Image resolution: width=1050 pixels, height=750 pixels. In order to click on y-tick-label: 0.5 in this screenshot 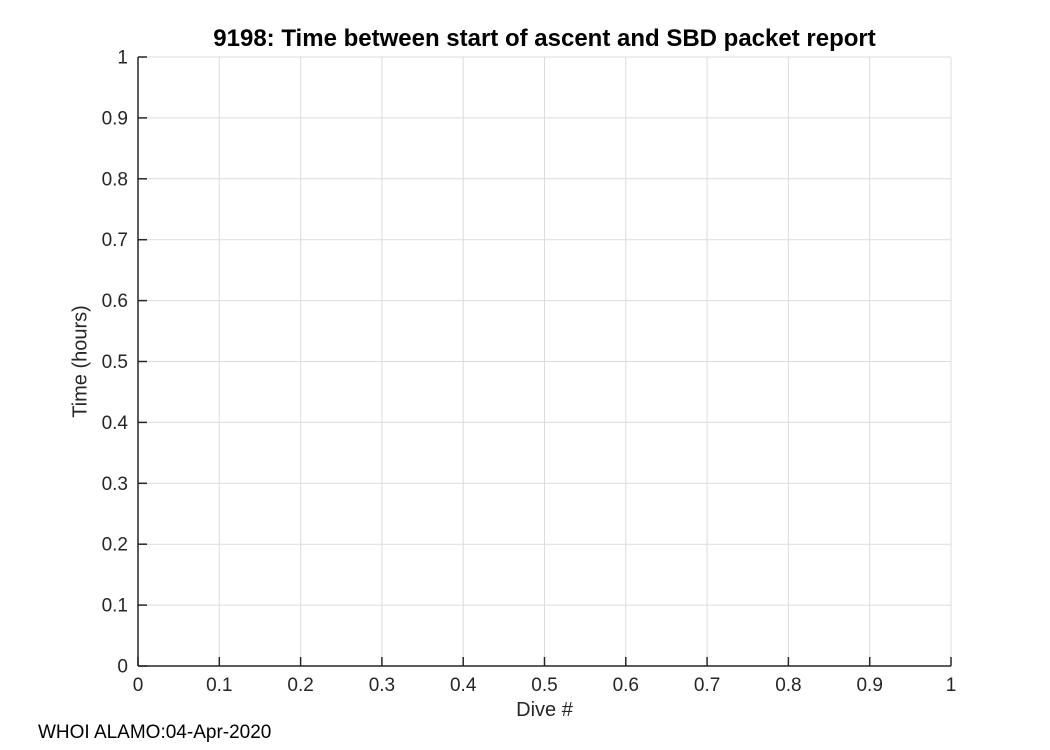, I will do `click(115, 362)`.